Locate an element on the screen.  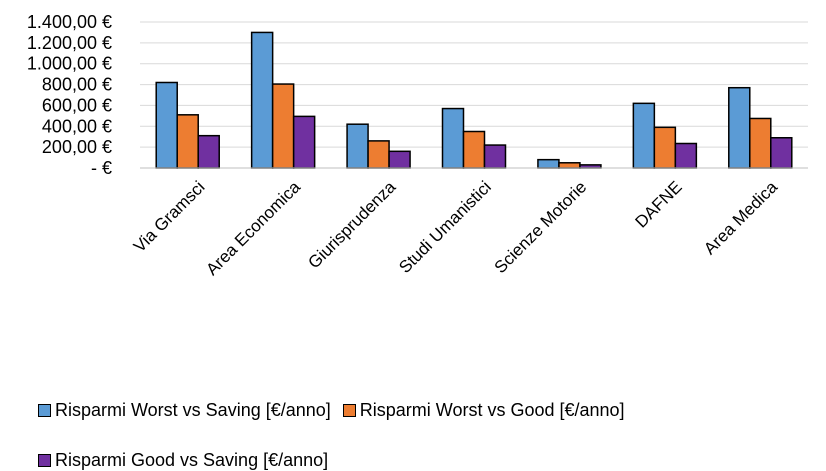
y-tick-label: 200,00 € is located at coordinates (77, 147).